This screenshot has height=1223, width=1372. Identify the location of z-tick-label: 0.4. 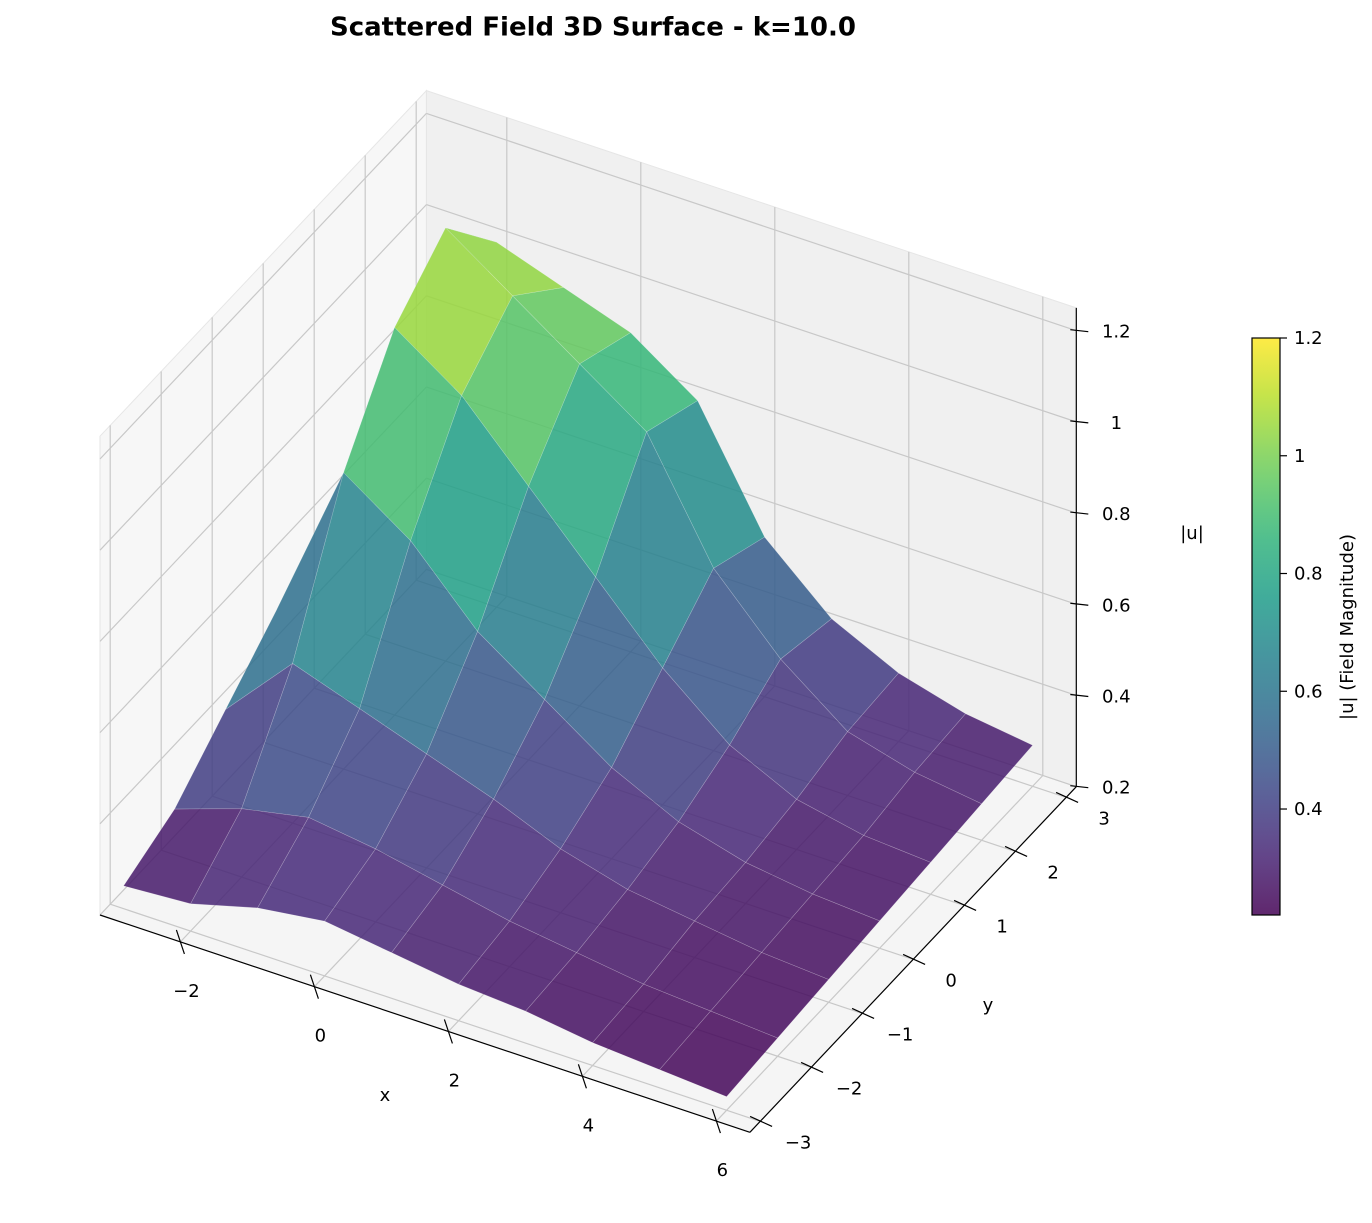
(1116, 696).